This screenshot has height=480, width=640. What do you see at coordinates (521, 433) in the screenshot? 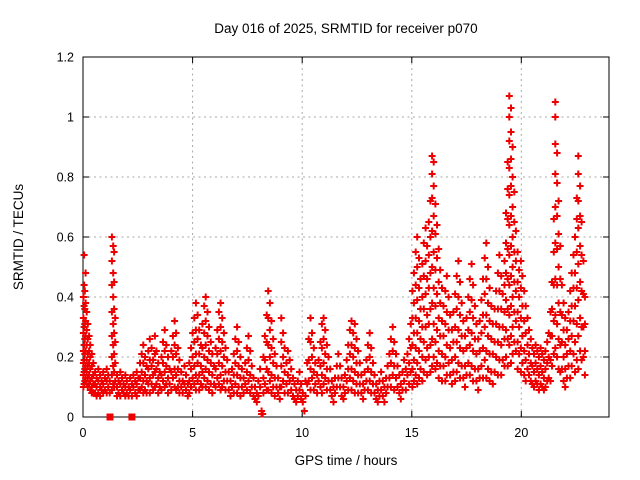
I see `x-tick-label: 20` at bounding box center [521, 433].